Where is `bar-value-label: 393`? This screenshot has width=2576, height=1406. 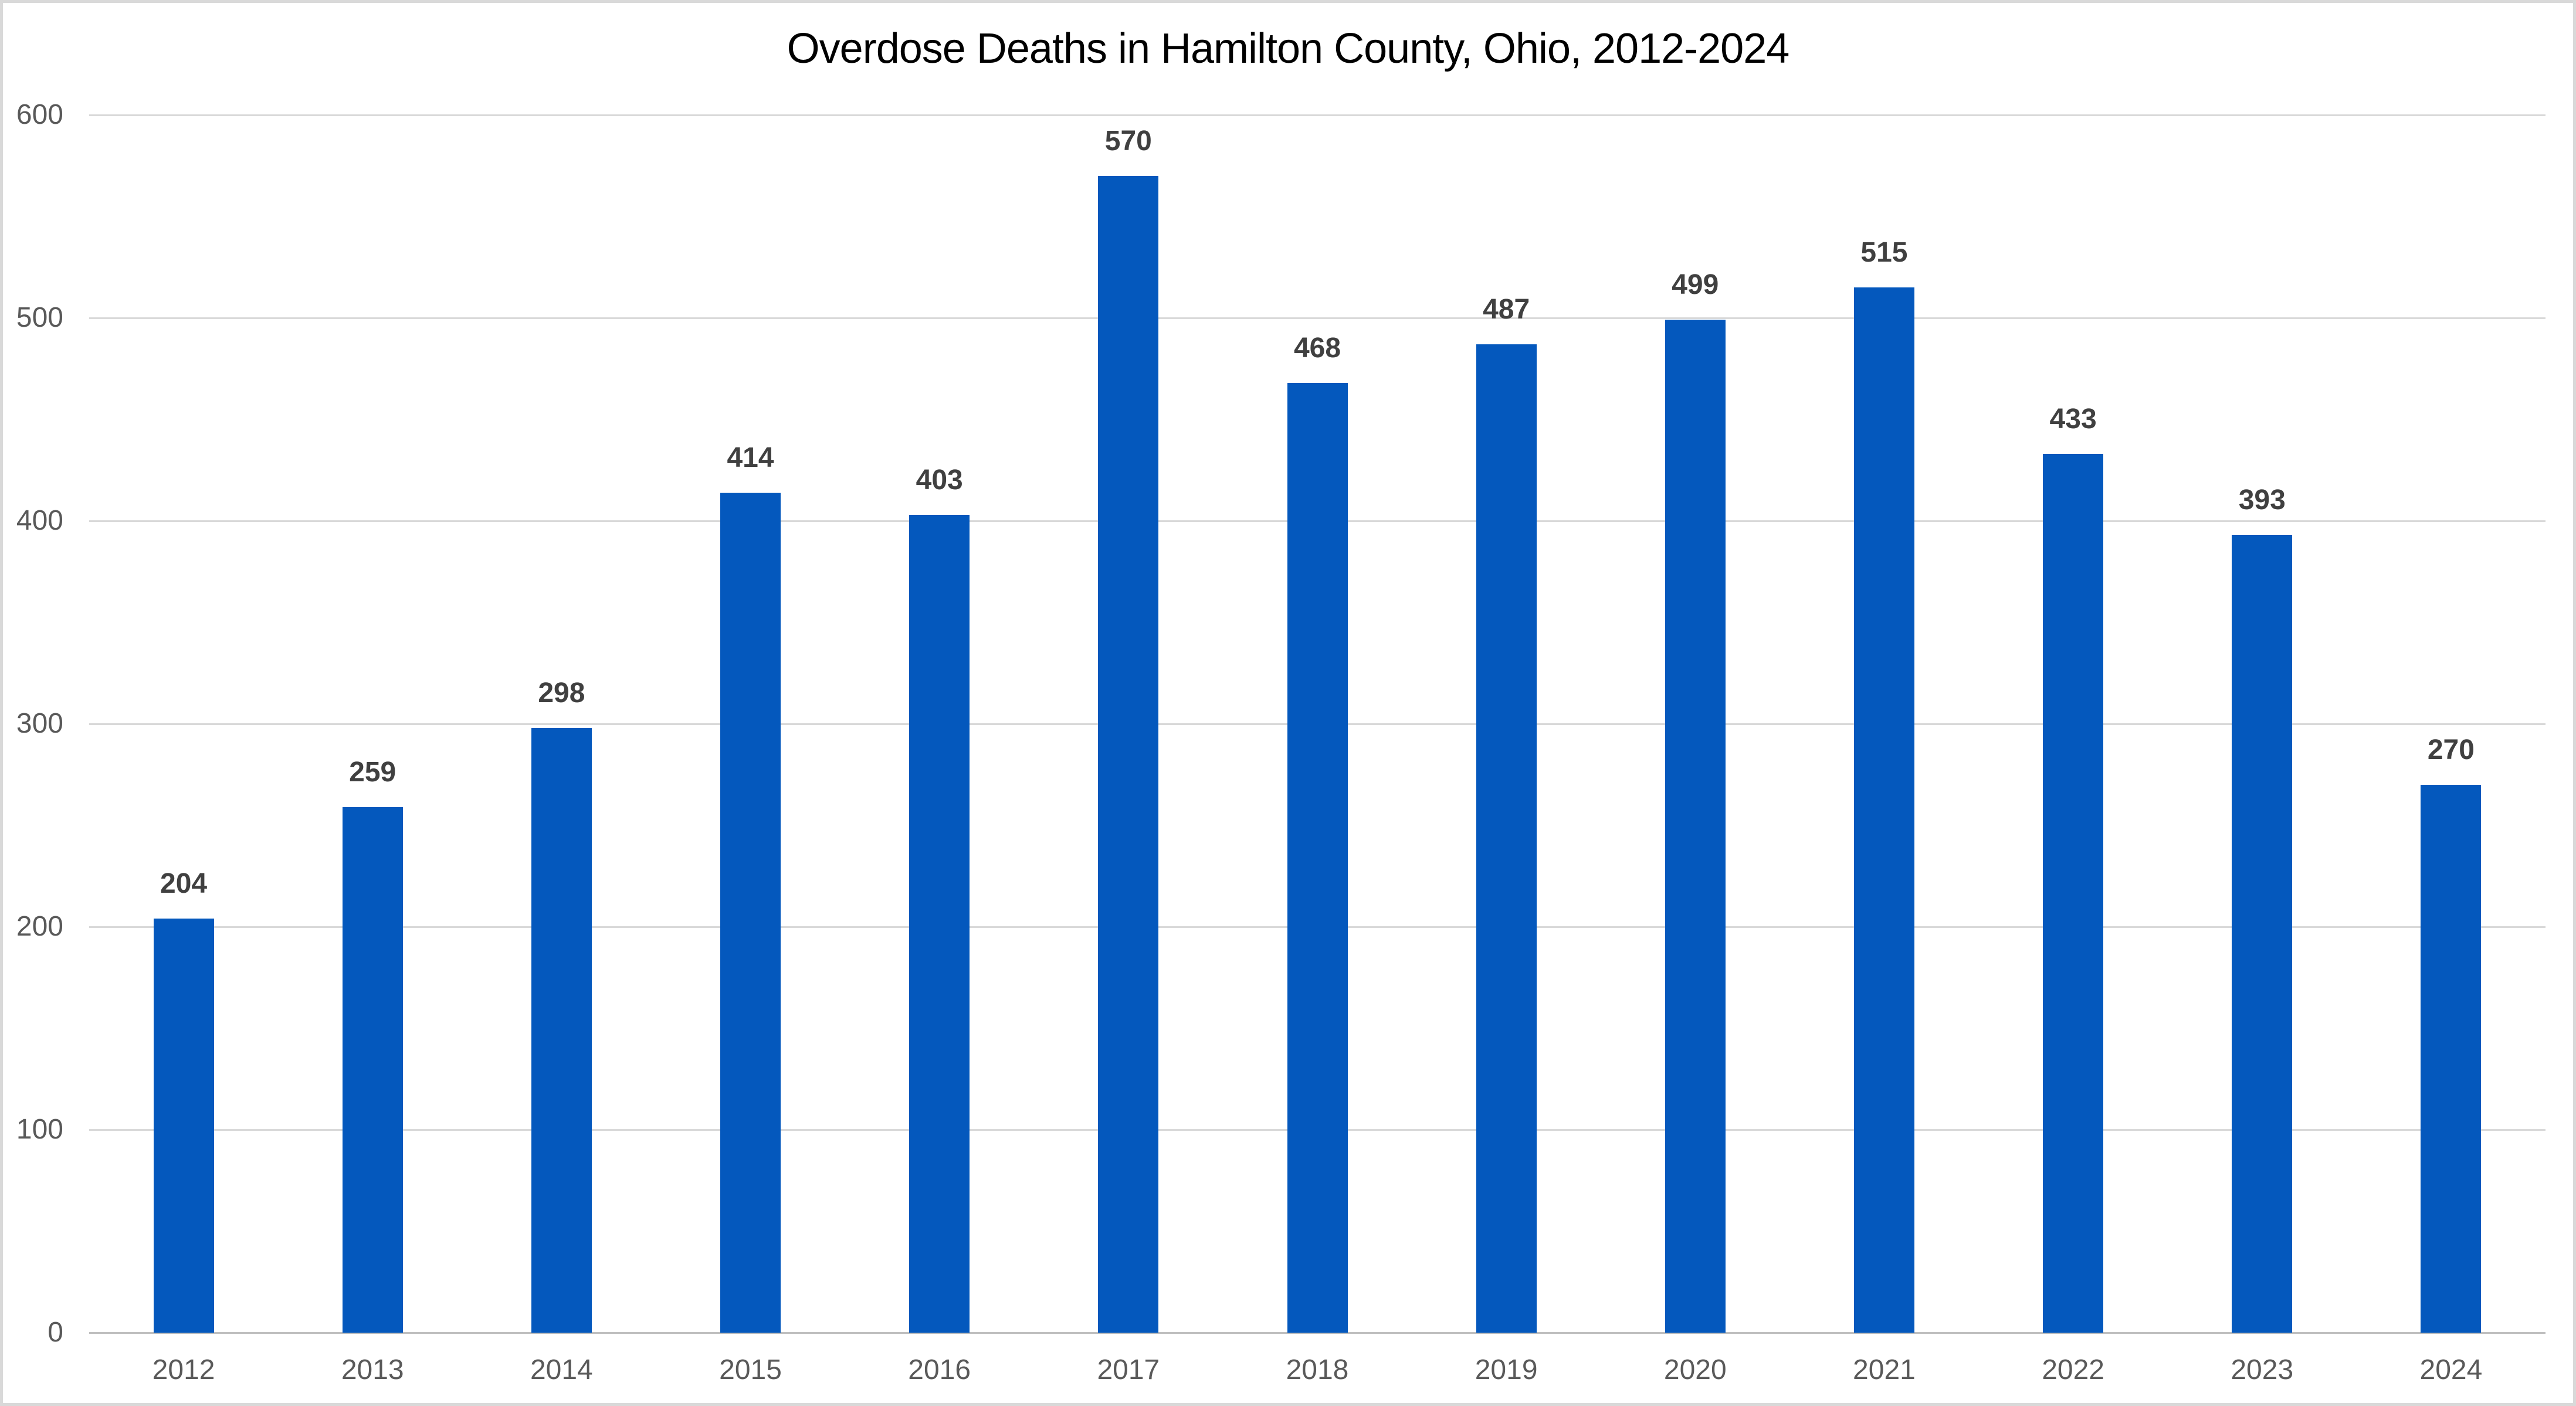 bar-value-label: 393 is located at coordinates (2262, 500).